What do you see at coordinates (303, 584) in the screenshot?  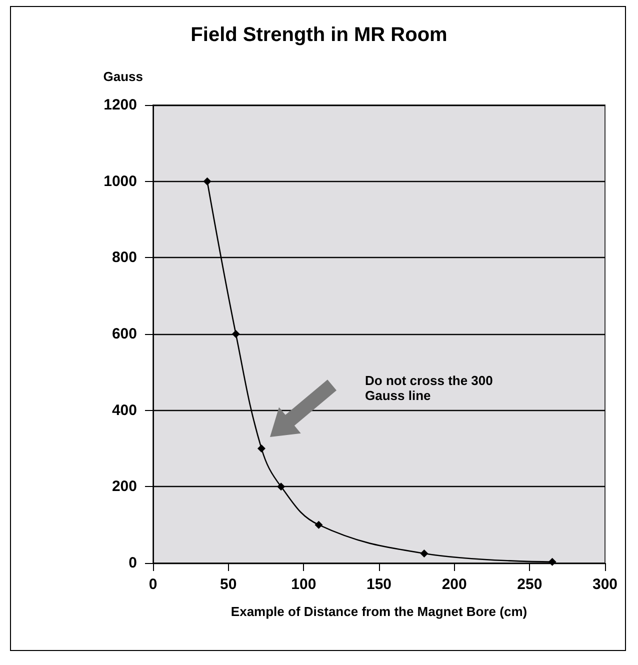 I see `x-tick-label: 100` at bounding box center [303, 584].